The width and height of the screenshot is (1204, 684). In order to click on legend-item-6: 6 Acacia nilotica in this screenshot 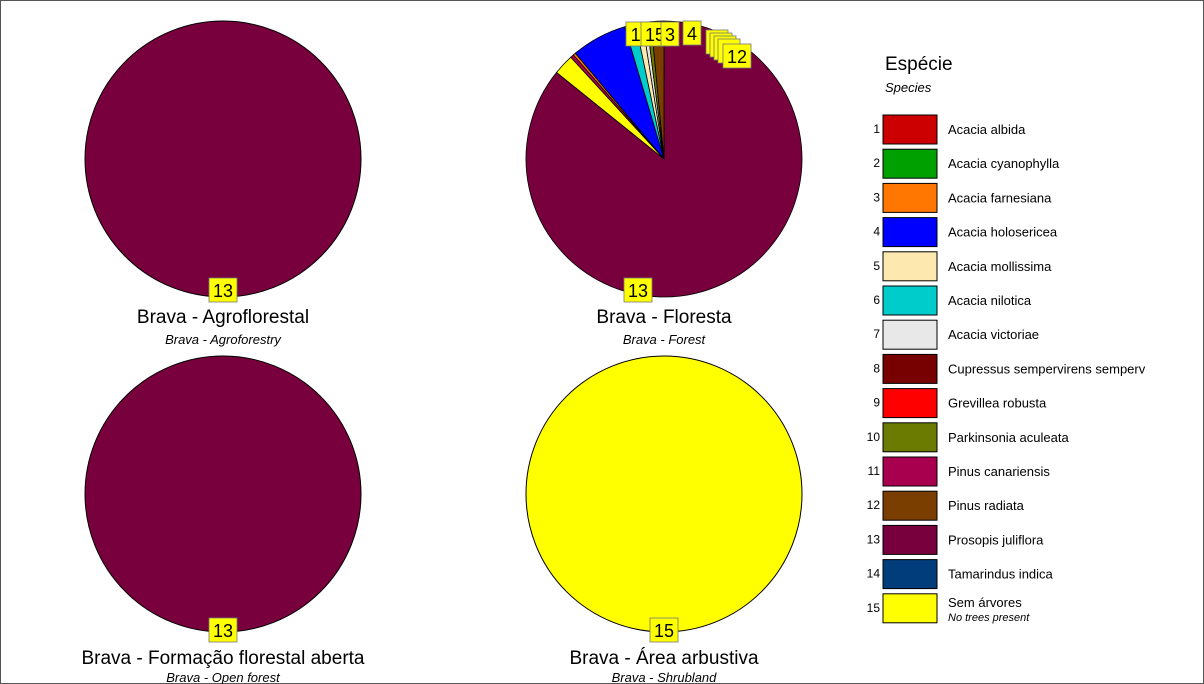, I will do `click(952, 300)`.